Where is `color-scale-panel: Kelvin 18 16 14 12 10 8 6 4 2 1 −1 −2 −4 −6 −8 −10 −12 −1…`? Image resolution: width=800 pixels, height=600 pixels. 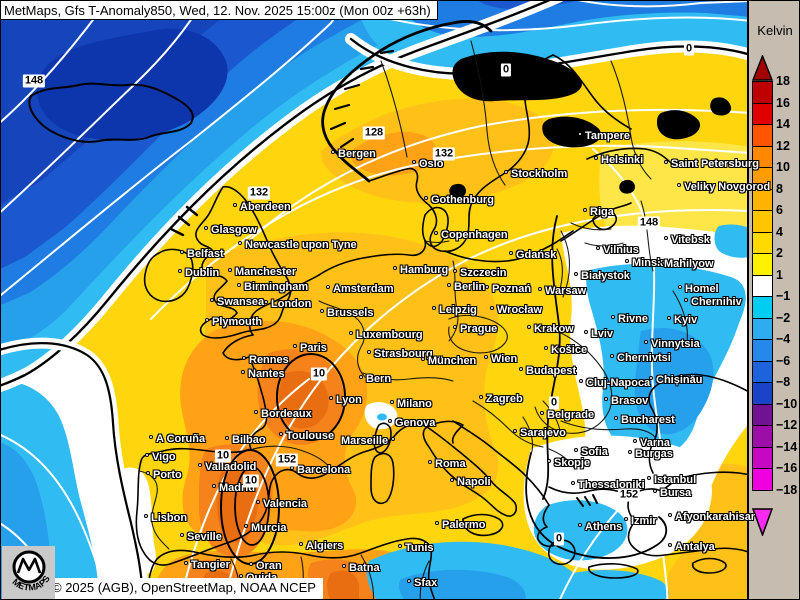 color-scale-panel: Kelvin 18 16 14 12 10 8 6 4 2 1 −1 −2 −4 −6 −8 −10 −12 −1… is located at coordinates (773, 300).